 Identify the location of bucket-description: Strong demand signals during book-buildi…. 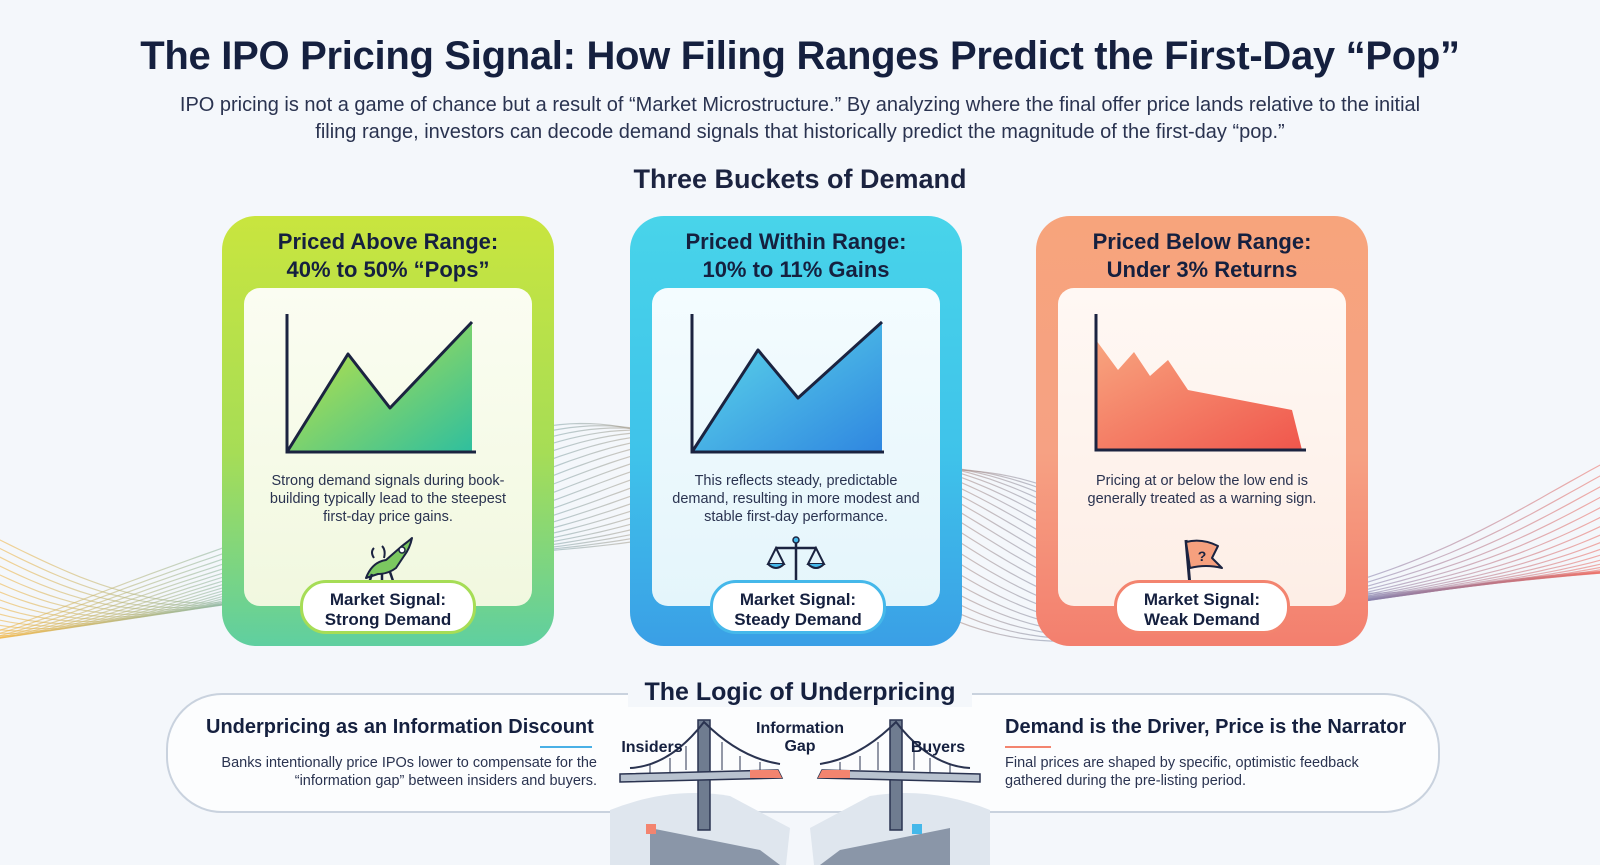
(388, 499).